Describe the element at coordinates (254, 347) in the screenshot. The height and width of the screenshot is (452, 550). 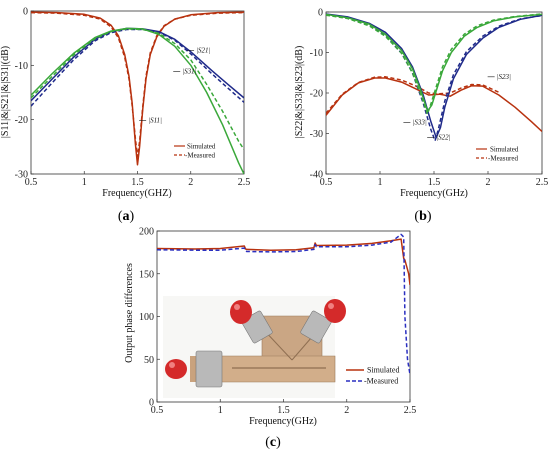
I see `circuit-photo` at that location.